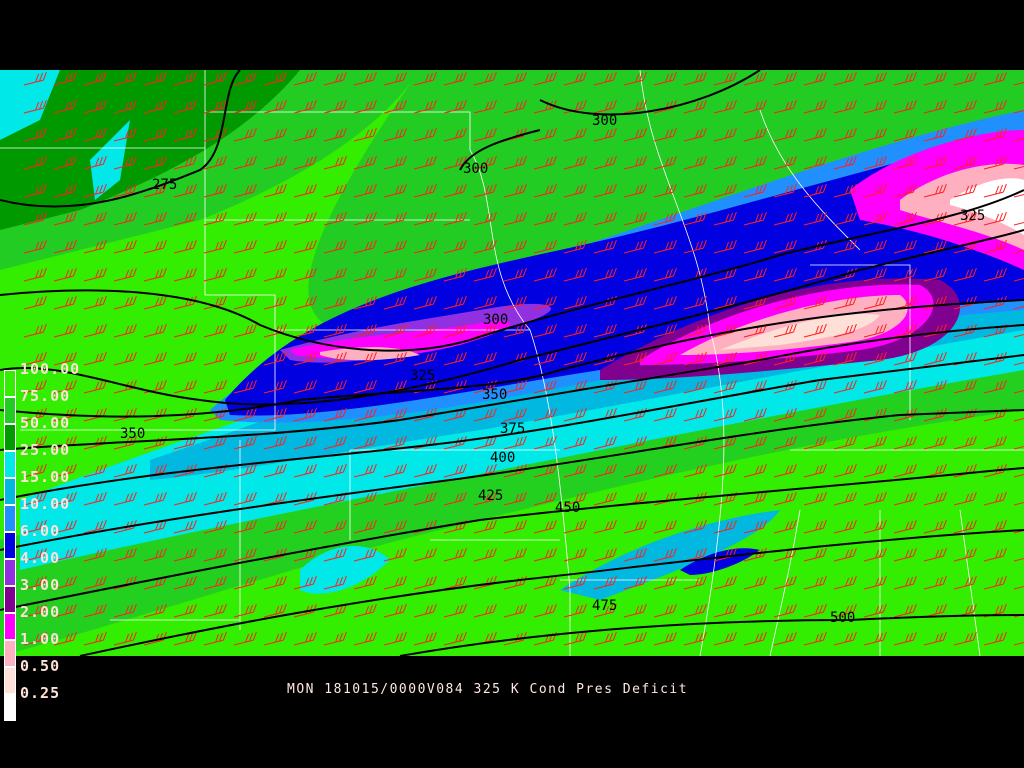  Describe the element at coordinates (45, 423) in the screenshot. I see `legend-label: 50.00` at that location.